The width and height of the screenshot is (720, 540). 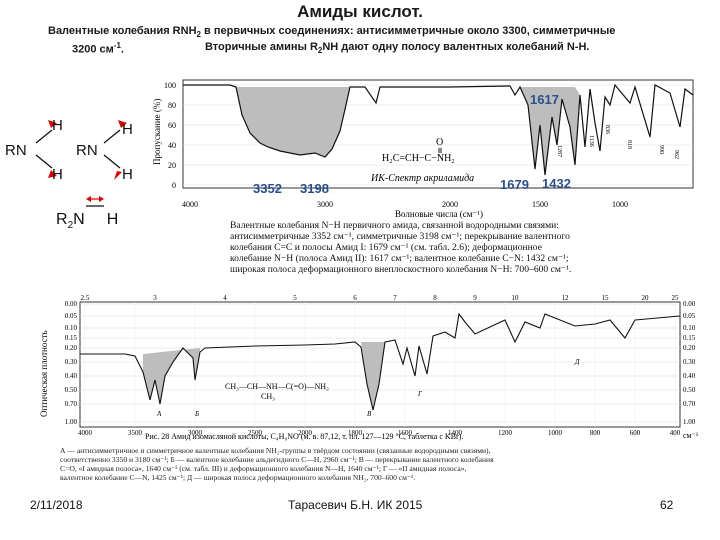 I want to click on peak-label-1679: 1679, so click(x=514, y=184).